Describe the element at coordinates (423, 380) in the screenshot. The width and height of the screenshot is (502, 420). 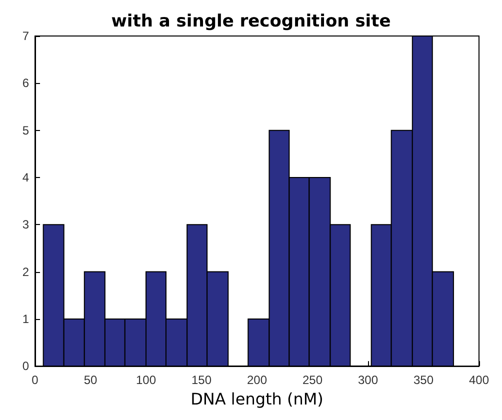
I see `x-tick-label: 350` at that location.